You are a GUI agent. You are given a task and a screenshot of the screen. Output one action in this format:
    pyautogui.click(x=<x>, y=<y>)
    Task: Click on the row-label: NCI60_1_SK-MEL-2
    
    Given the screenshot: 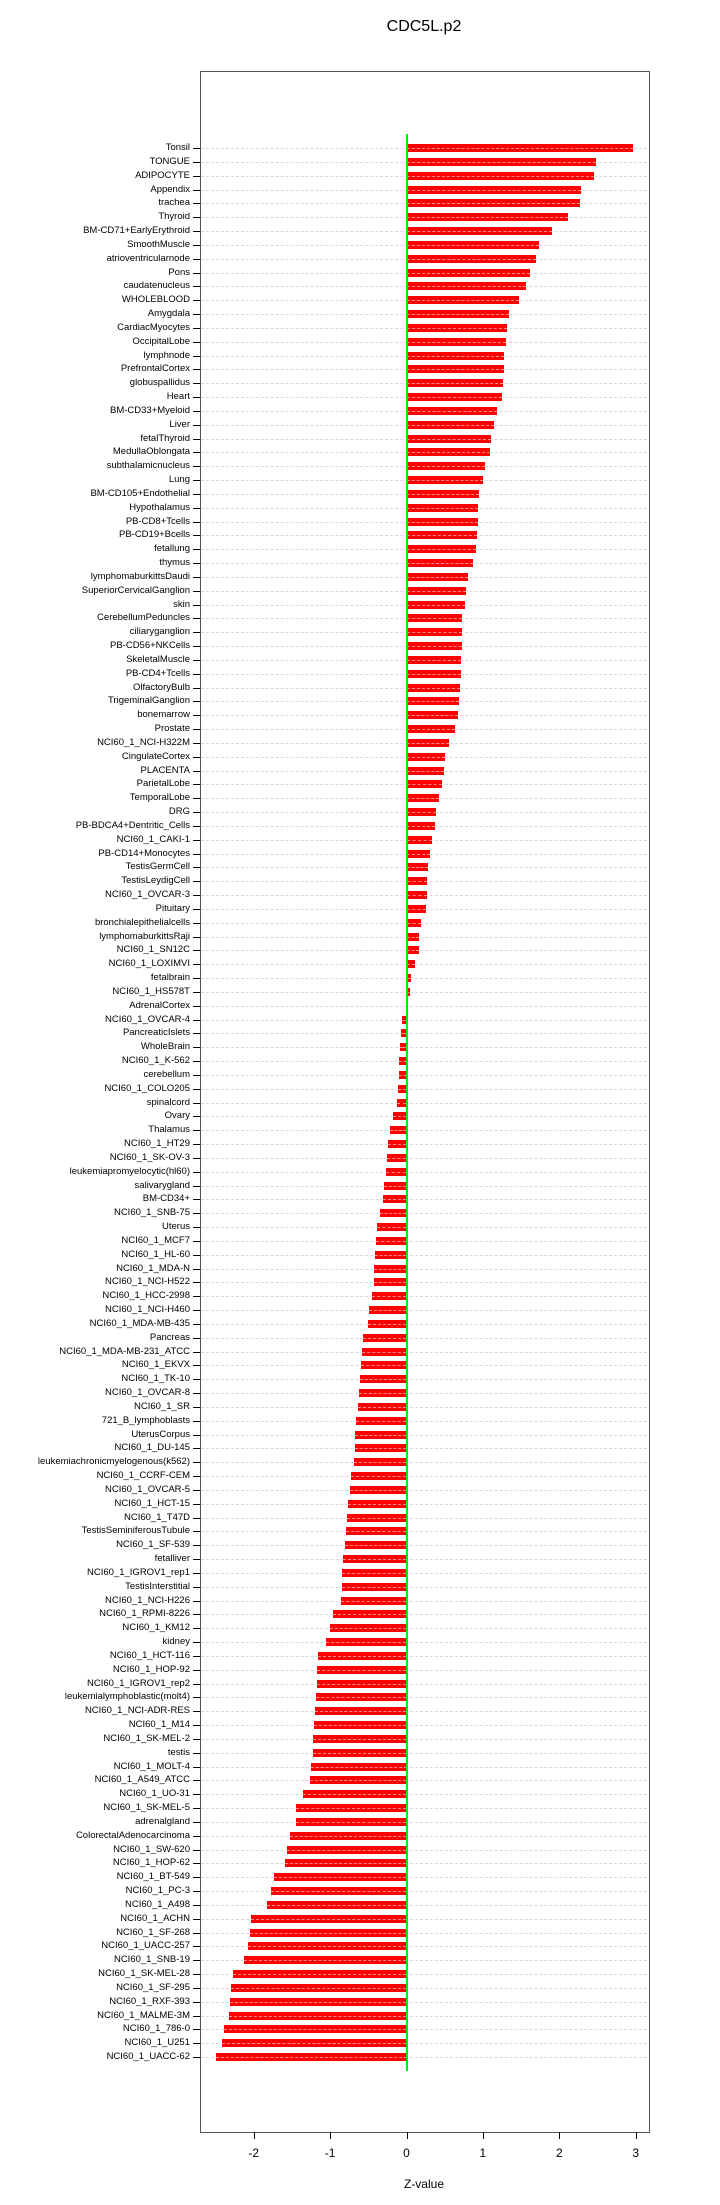 What is the action you would take?
    pyautogui.click(x=146, y=1738)
    